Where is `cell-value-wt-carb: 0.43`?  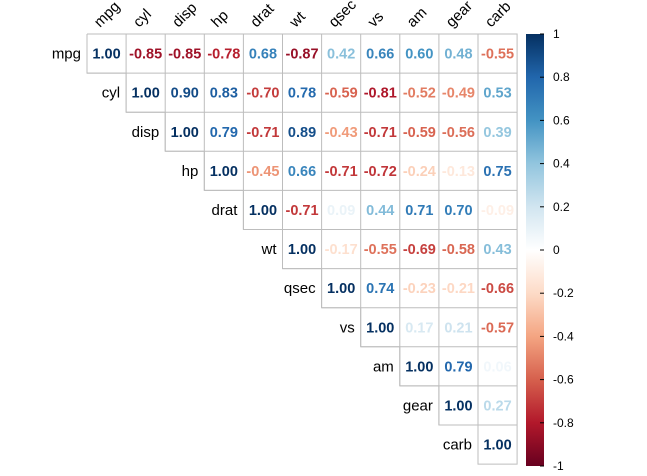 cell-value-wt-carb: 0.43 is located at coordinates (497, 250).